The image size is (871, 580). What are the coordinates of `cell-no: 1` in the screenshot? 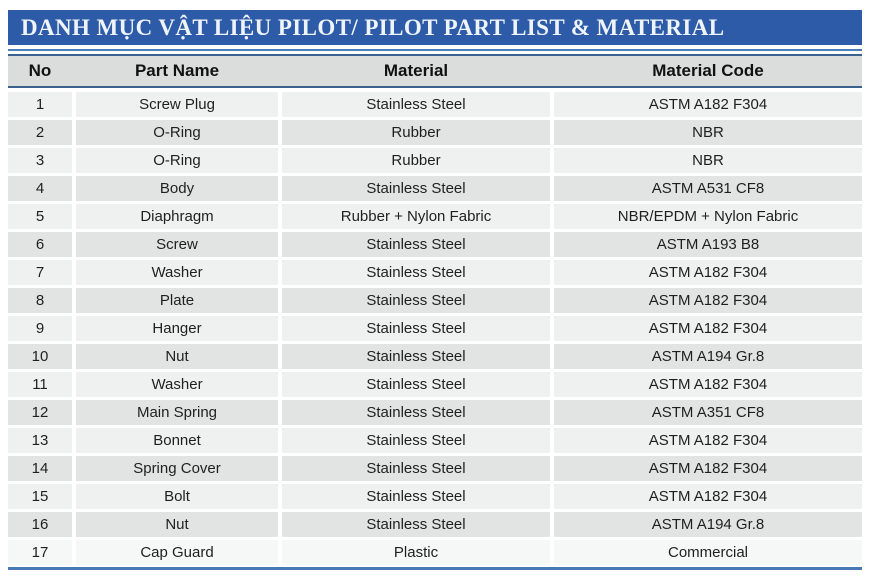 It's located at (40, 104).